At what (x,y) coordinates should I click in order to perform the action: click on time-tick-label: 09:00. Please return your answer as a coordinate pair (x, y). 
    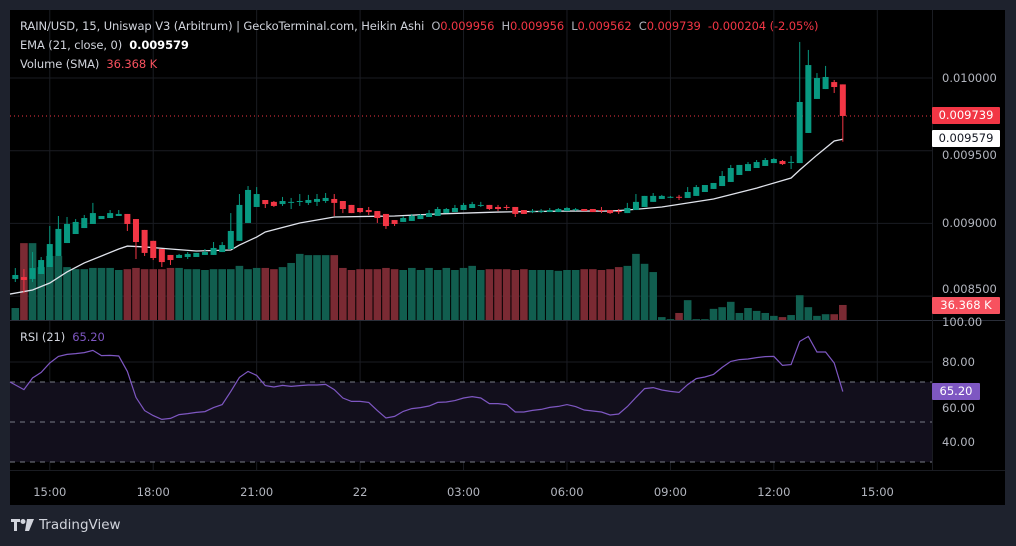
    Looking at the image, I should click on (670, 492).